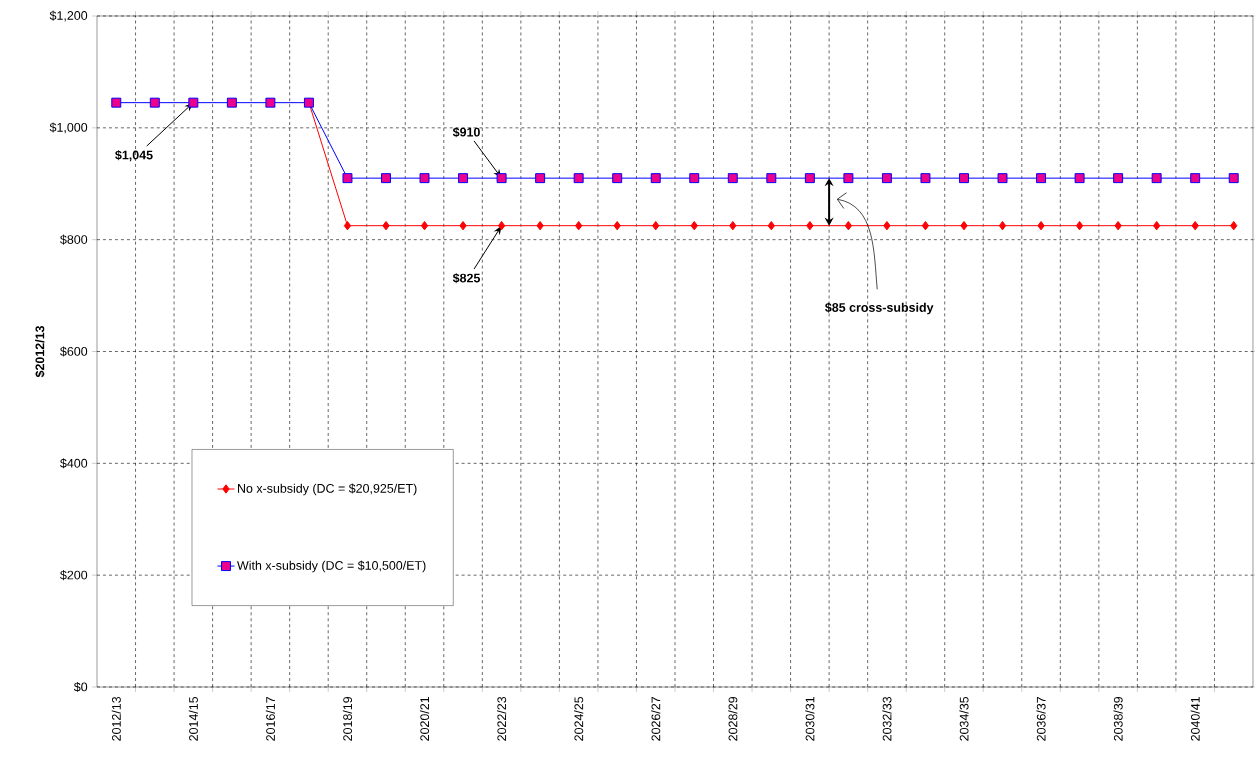 The image size is (1255, 768). I want to click on x-tick-label: 2014/15, so click(193, 718).